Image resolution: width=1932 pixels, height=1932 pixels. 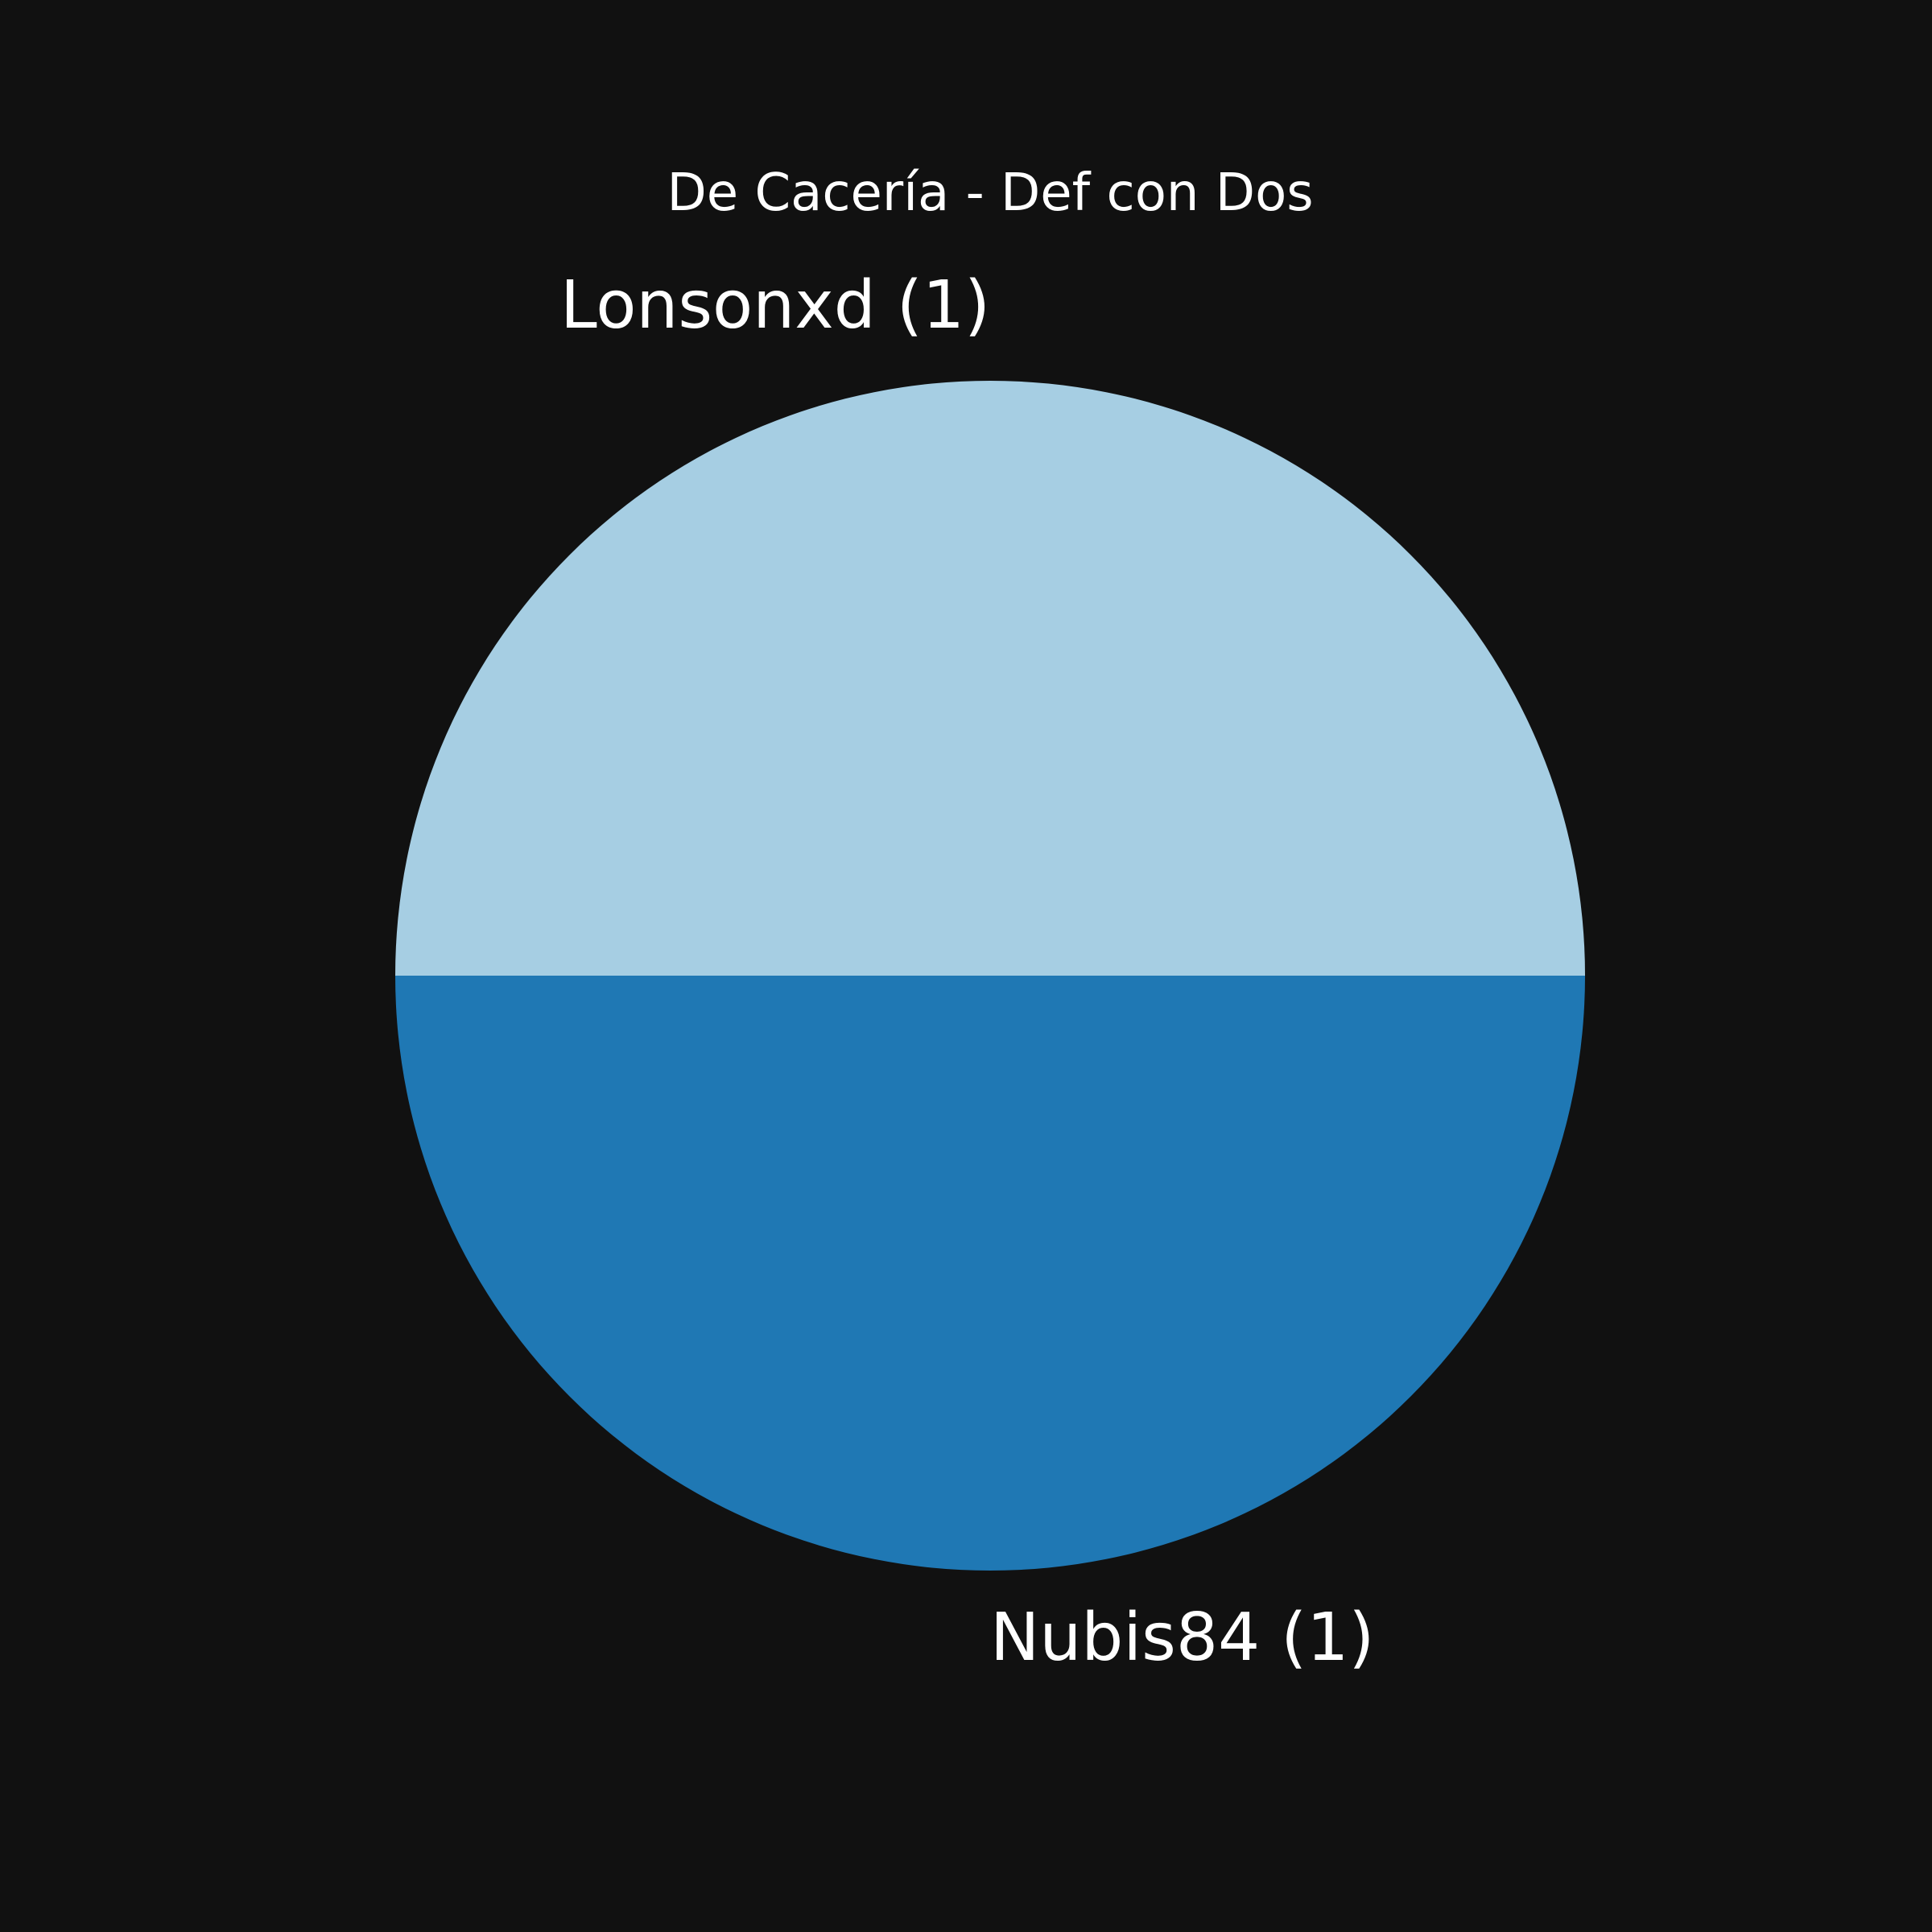 What do you see at coordinates (775, 305) in the screenshot?
I see `pie-slice-label-1: Lonsonxd (1)` at bounding box center [775, 305].